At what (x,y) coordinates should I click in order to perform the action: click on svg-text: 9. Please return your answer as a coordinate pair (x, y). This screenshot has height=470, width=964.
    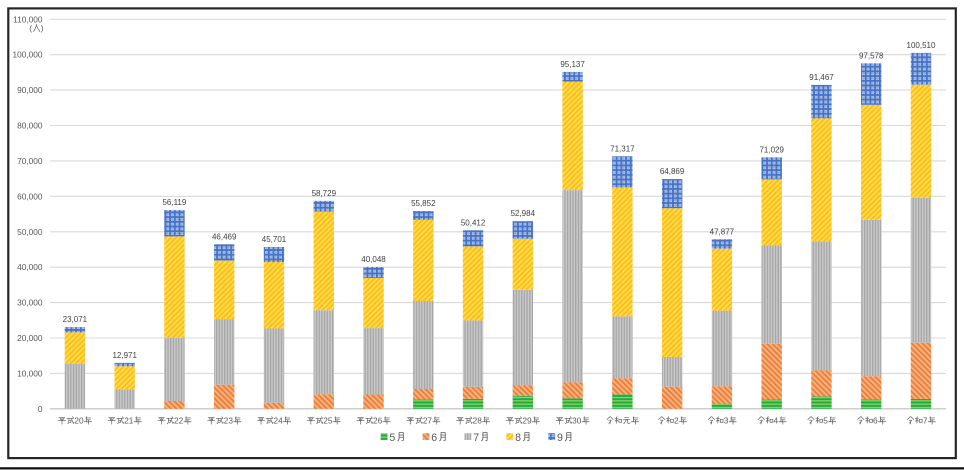
    Looking at the image, I should click on (560, 438).